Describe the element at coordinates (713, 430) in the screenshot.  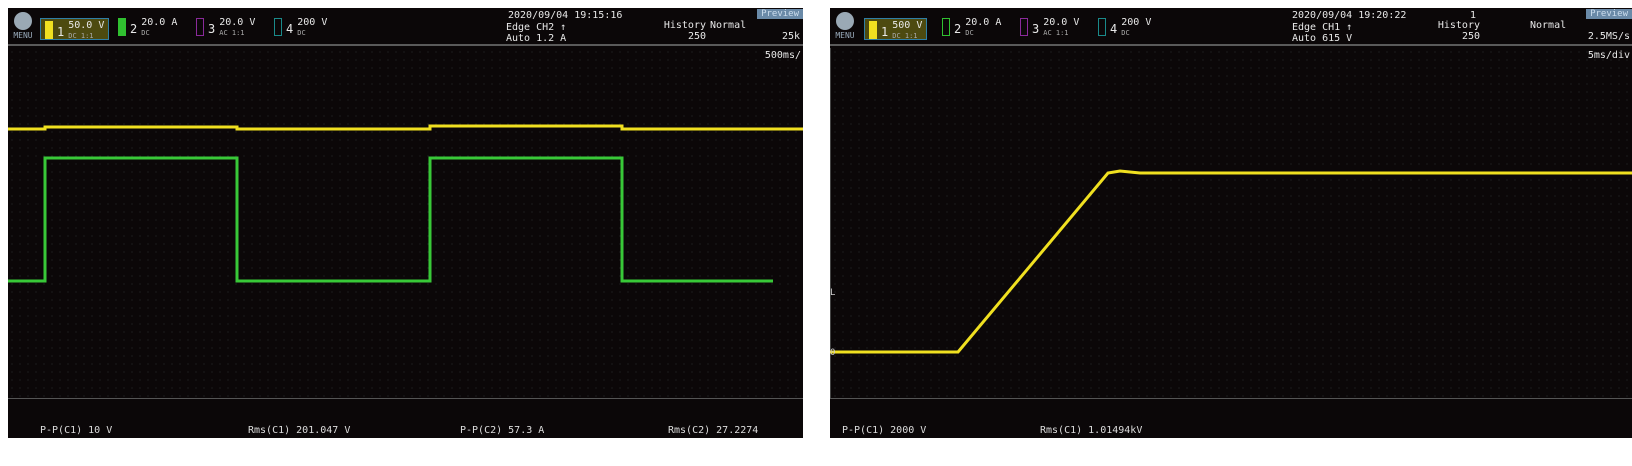
I see `measurement: Rms(C2) 27.2274` at that location.